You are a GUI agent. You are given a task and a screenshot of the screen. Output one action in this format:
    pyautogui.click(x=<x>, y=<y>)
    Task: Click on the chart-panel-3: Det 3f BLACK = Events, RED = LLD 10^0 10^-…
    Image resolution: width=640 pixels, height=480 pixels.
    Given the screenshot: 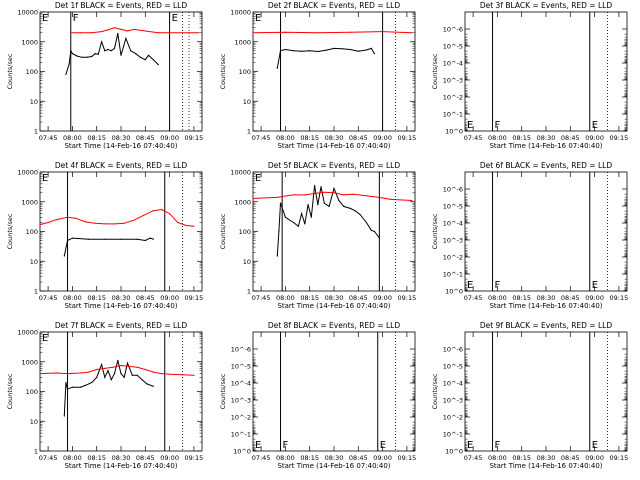 What is the action you would take?
    pyautogui.click(x=529, y=75)
    